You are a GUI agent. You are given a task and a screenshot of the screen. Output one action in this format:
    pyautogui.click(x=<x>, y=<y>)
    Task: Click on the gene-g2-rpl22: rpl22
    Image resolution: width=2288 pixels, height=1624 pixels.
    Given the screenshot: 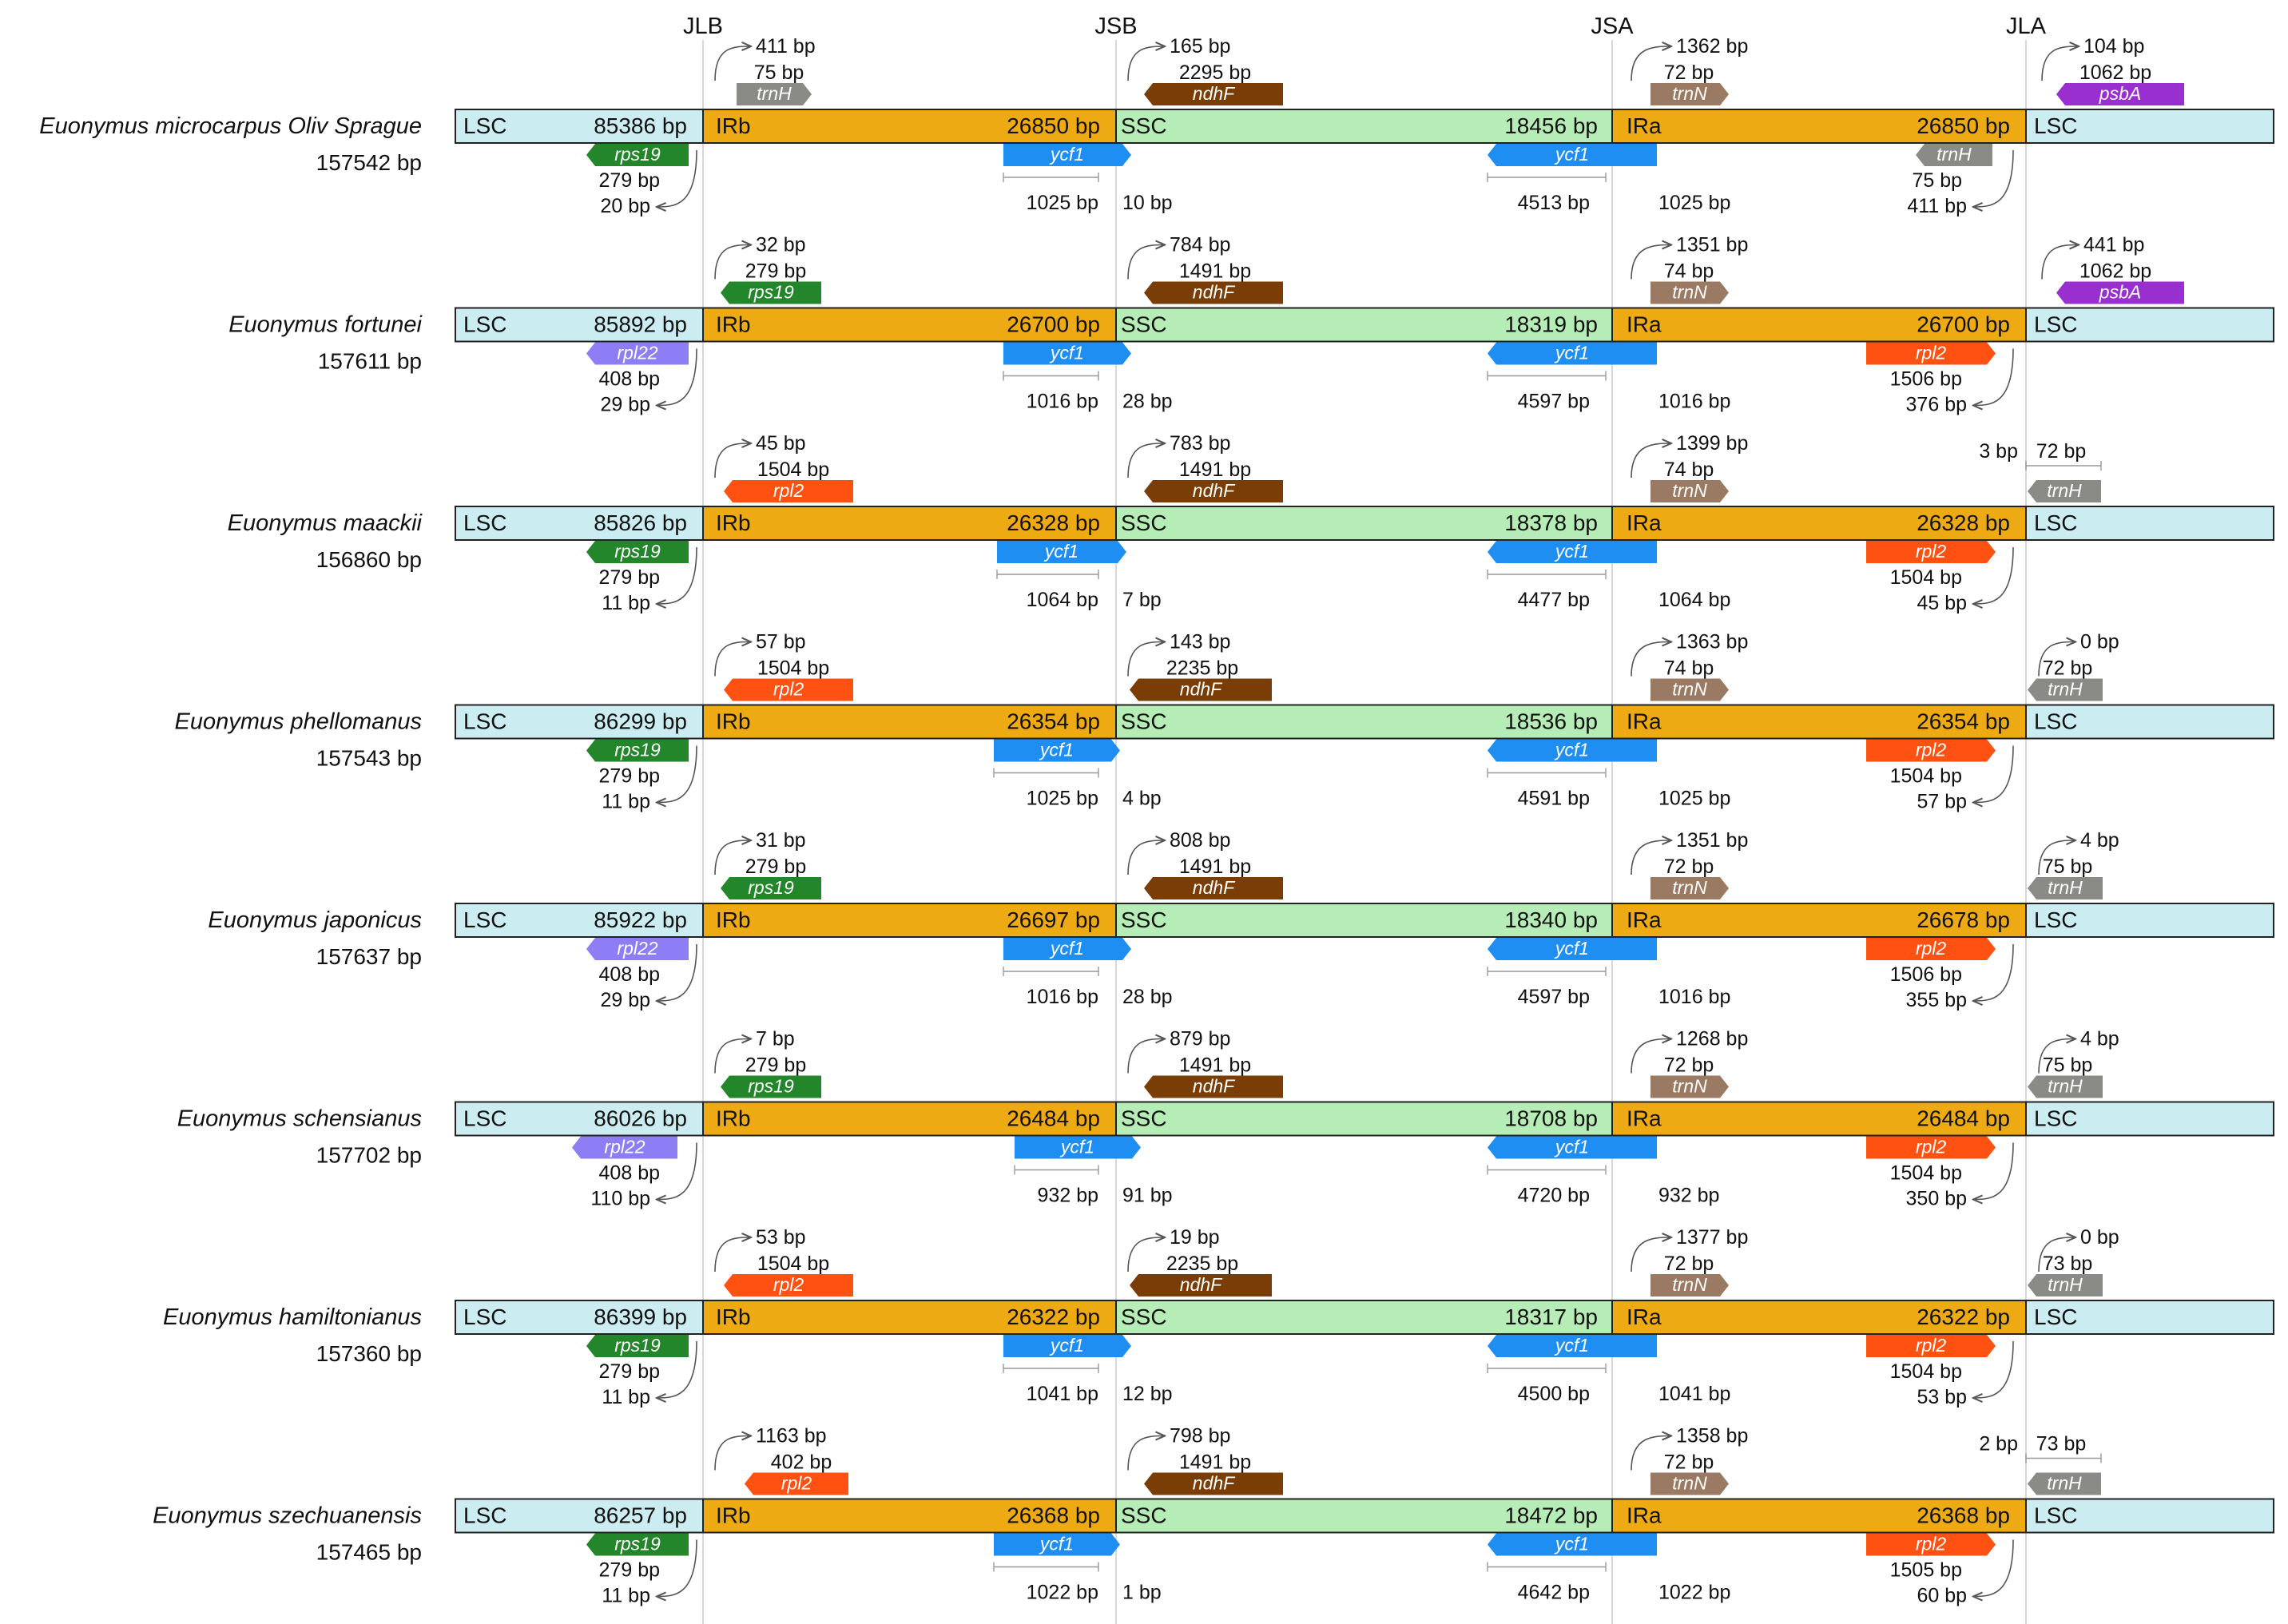 What is the action you would take?
    pyautogui.click(x=637, y=353)
    